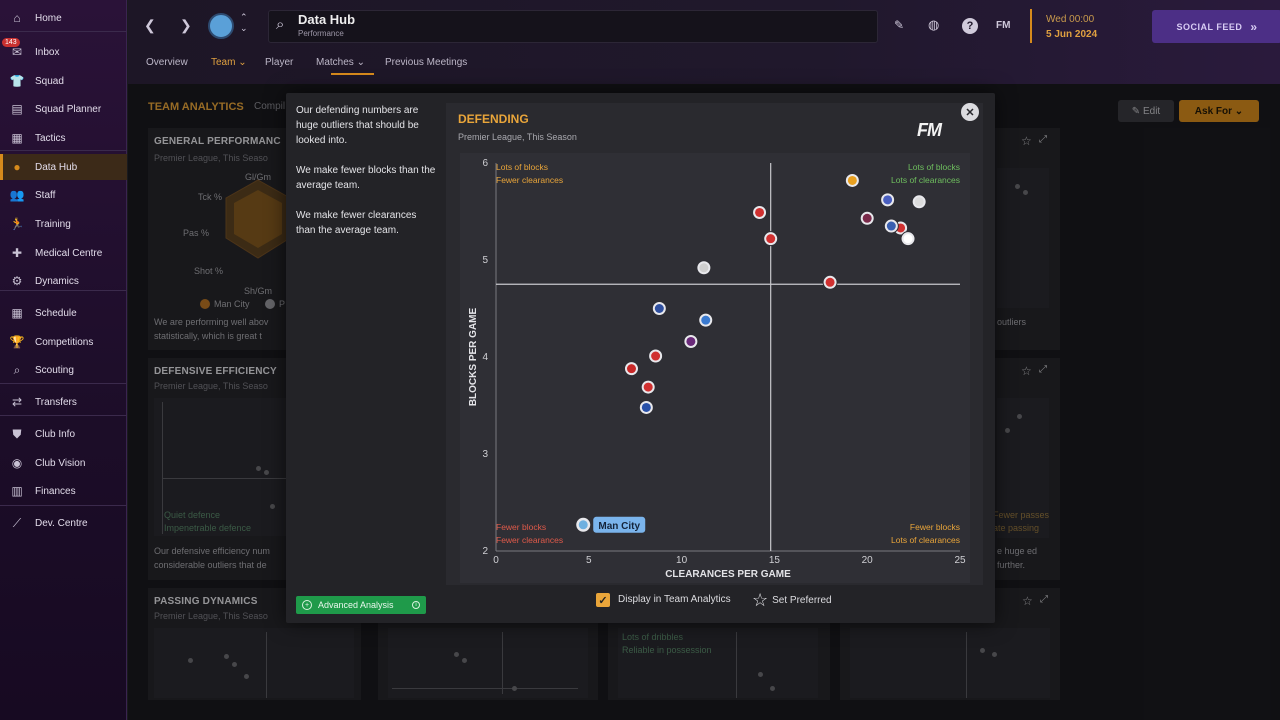  I want to click on quadrant-label: Fewer blocks, so click(935, 527).